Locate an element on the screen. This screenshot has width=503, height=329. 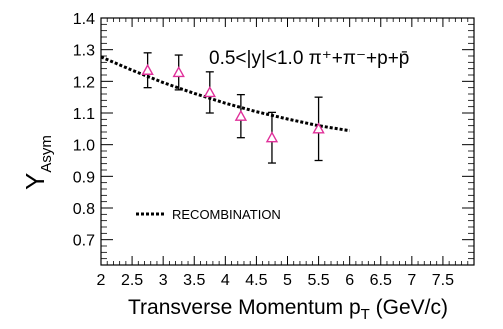
x-tick-label: 5.5 is located at coordinates (318, 280).